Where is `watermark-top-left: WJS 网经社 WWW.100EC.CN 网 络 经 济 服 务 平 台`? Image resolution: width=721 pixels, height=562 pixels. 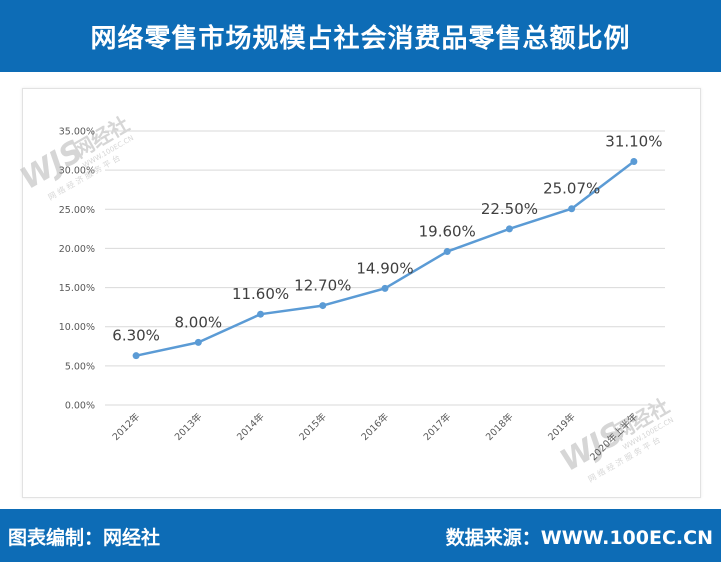 watermark-top-left: WJS 网经社 WWW.100EC.CN 网 络 经 济 服 务 平 台 is located at coordinates (75, 157).